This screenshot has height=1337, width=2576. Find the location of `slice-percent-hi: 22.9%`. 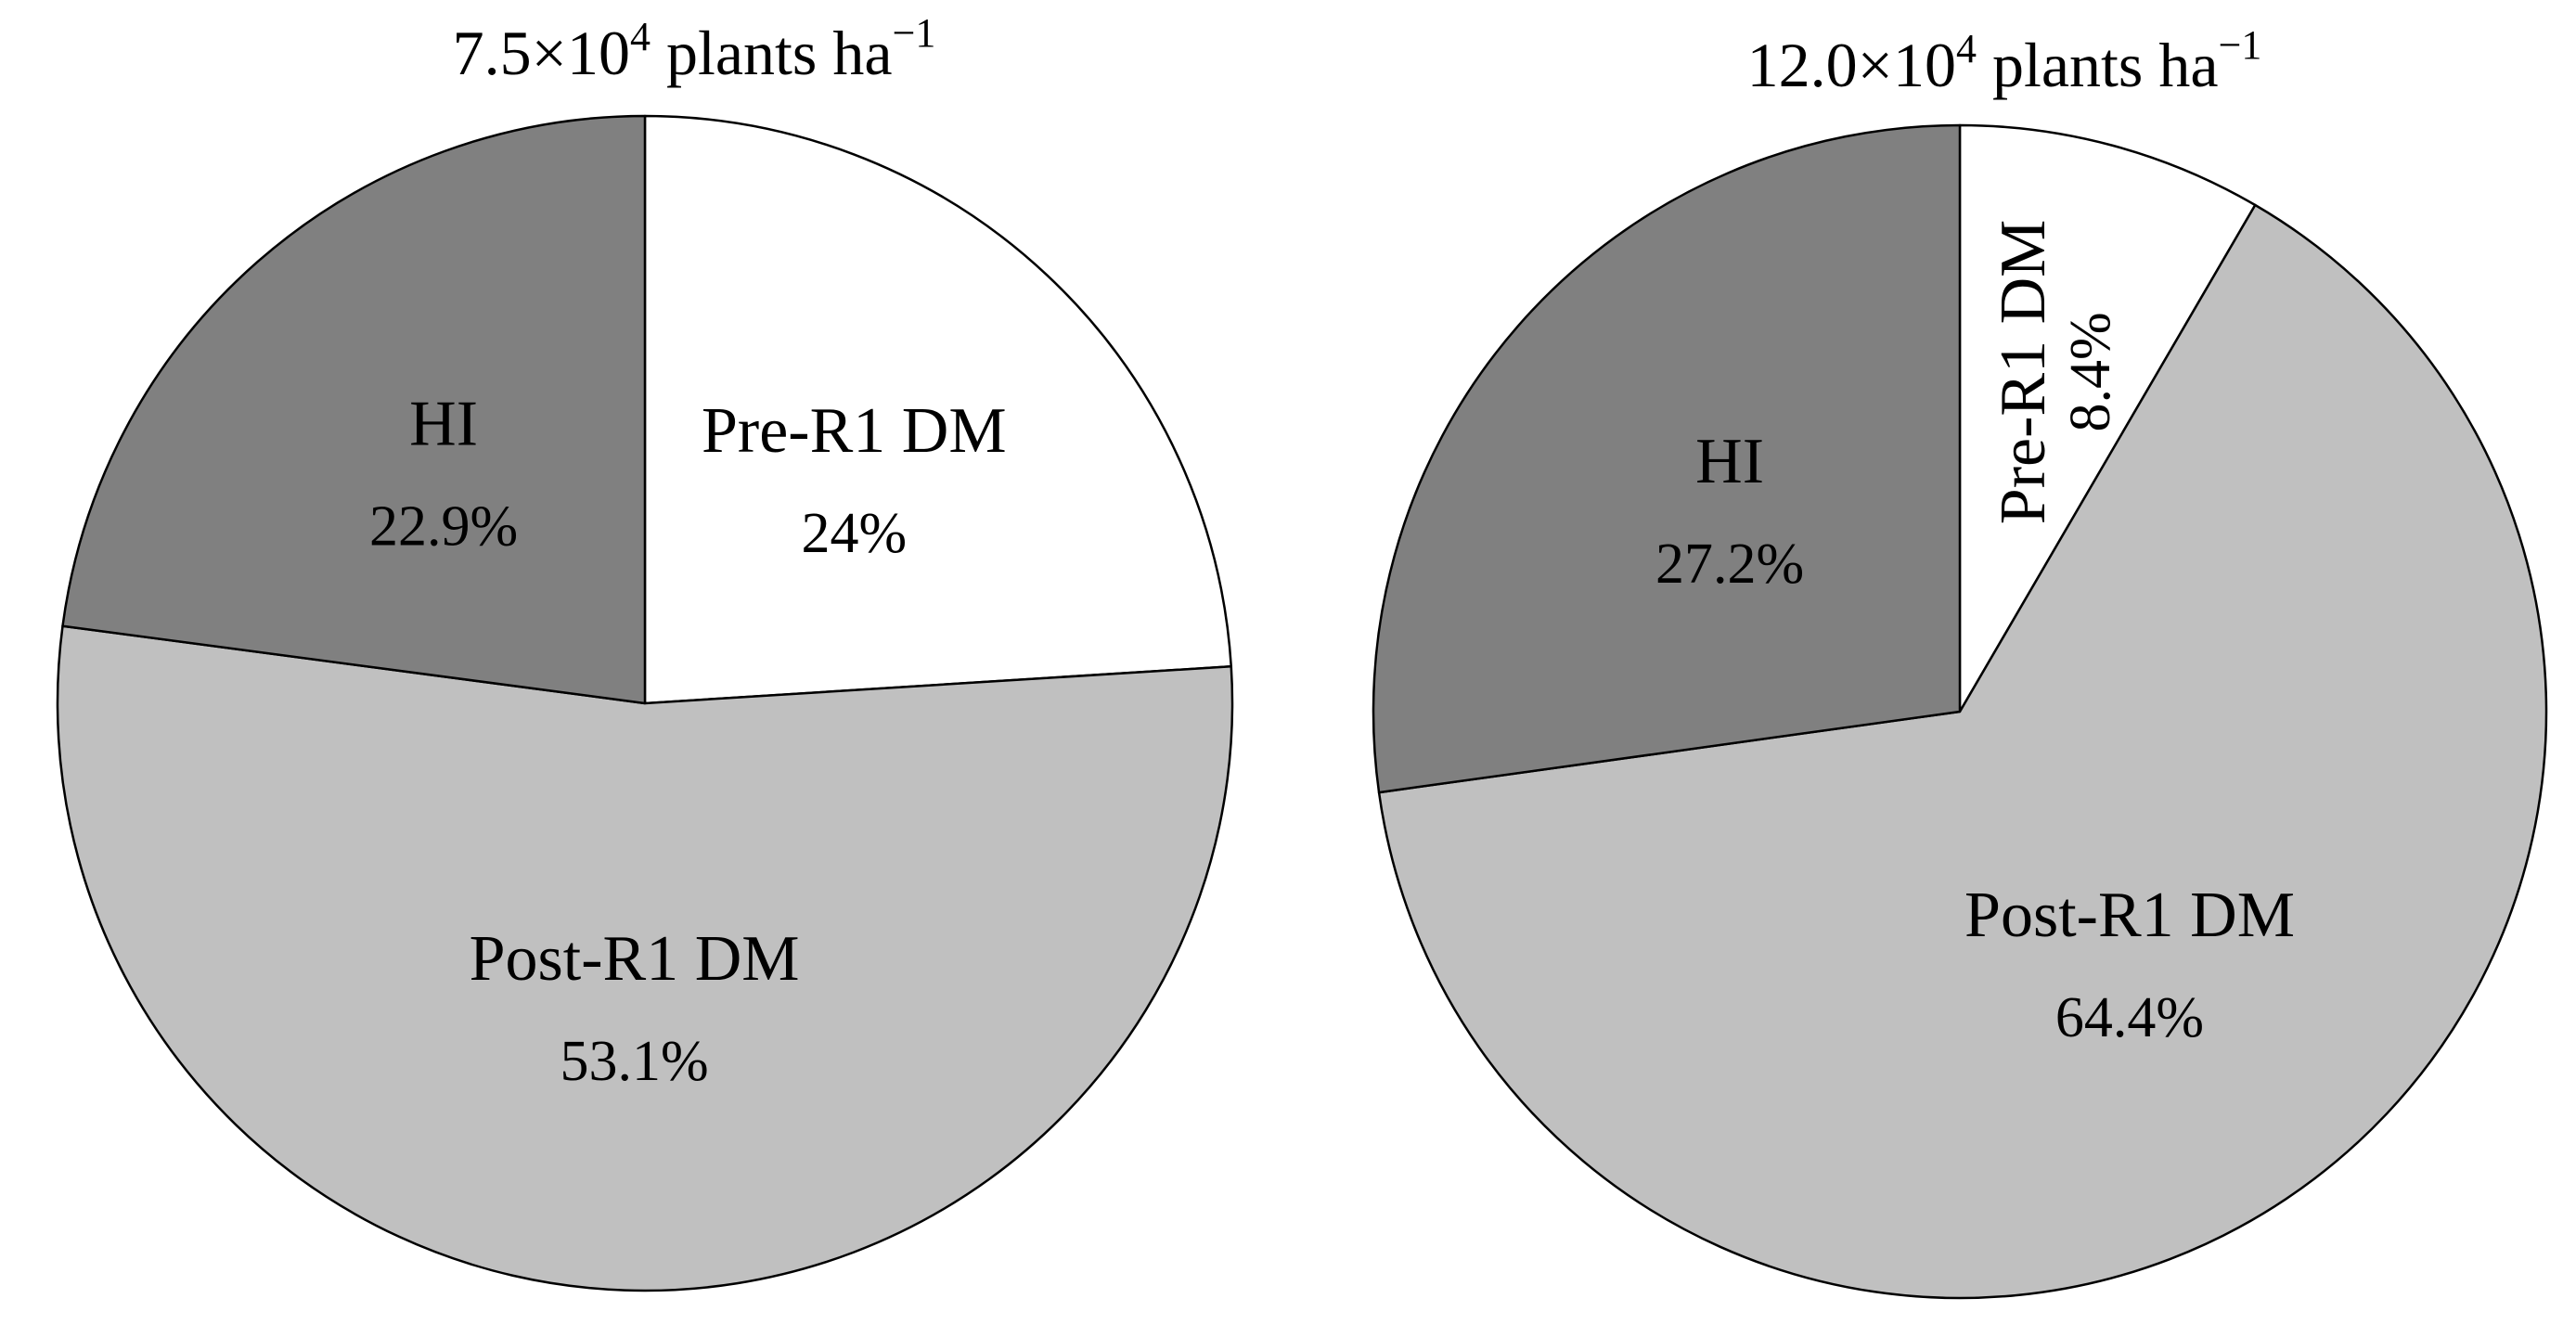

slice-percent-hi: 22.9% is located at coordinates (443, 526).